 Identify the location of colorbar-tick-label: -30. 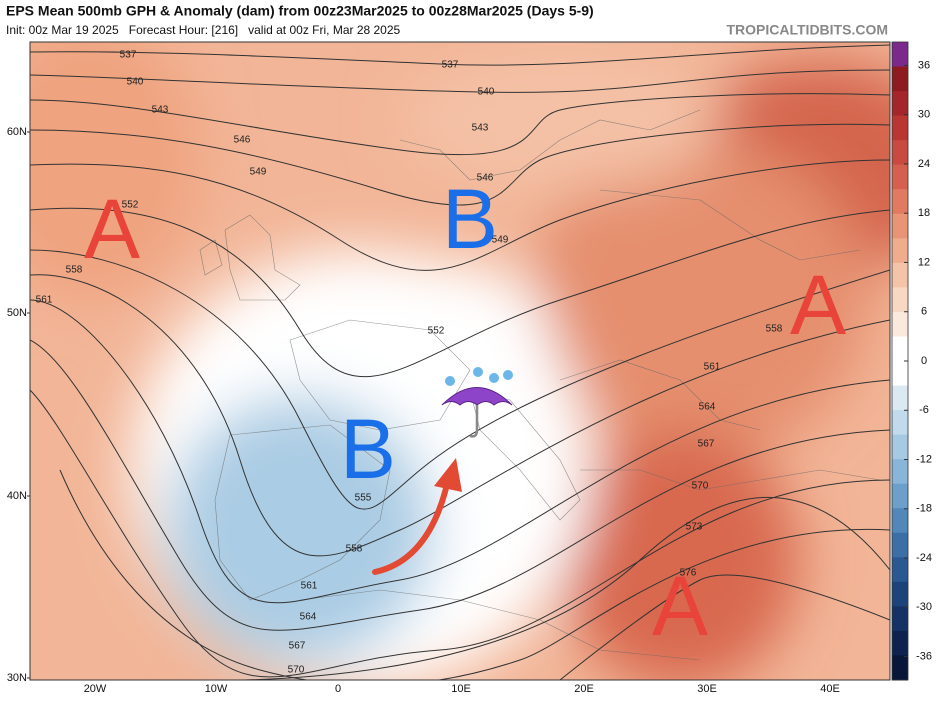
(924, 607).